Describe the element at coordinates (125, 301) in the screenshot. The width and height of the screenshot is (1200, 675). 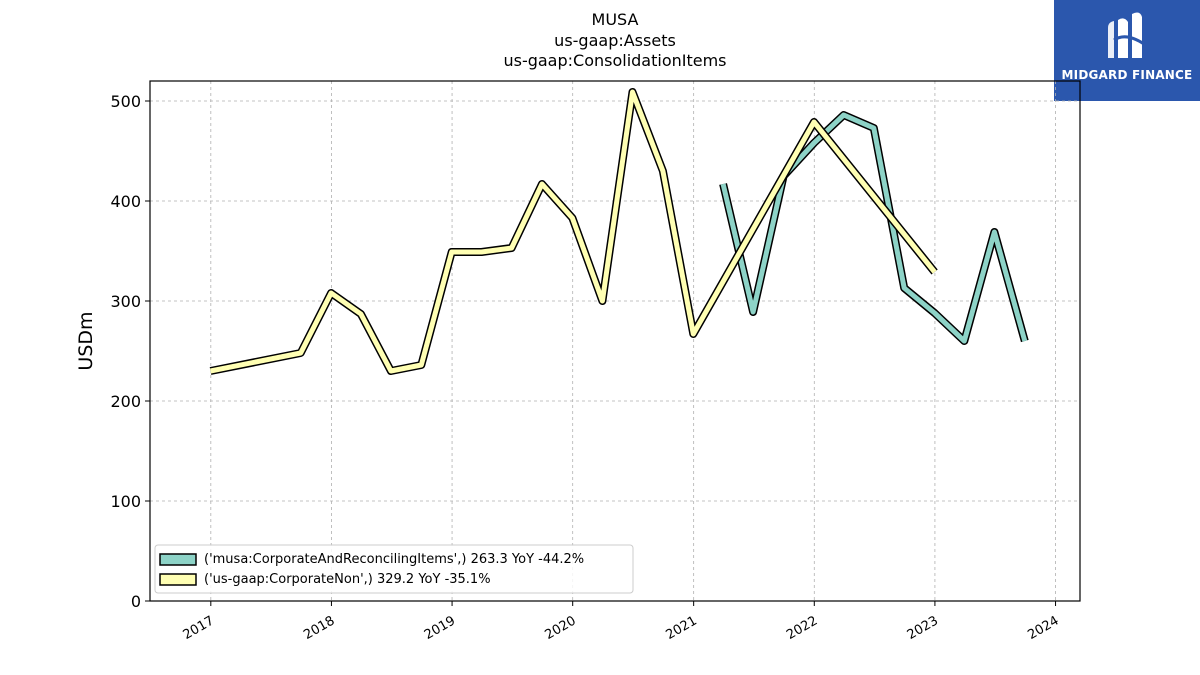
I see `y-tick-label: 300` at that location.